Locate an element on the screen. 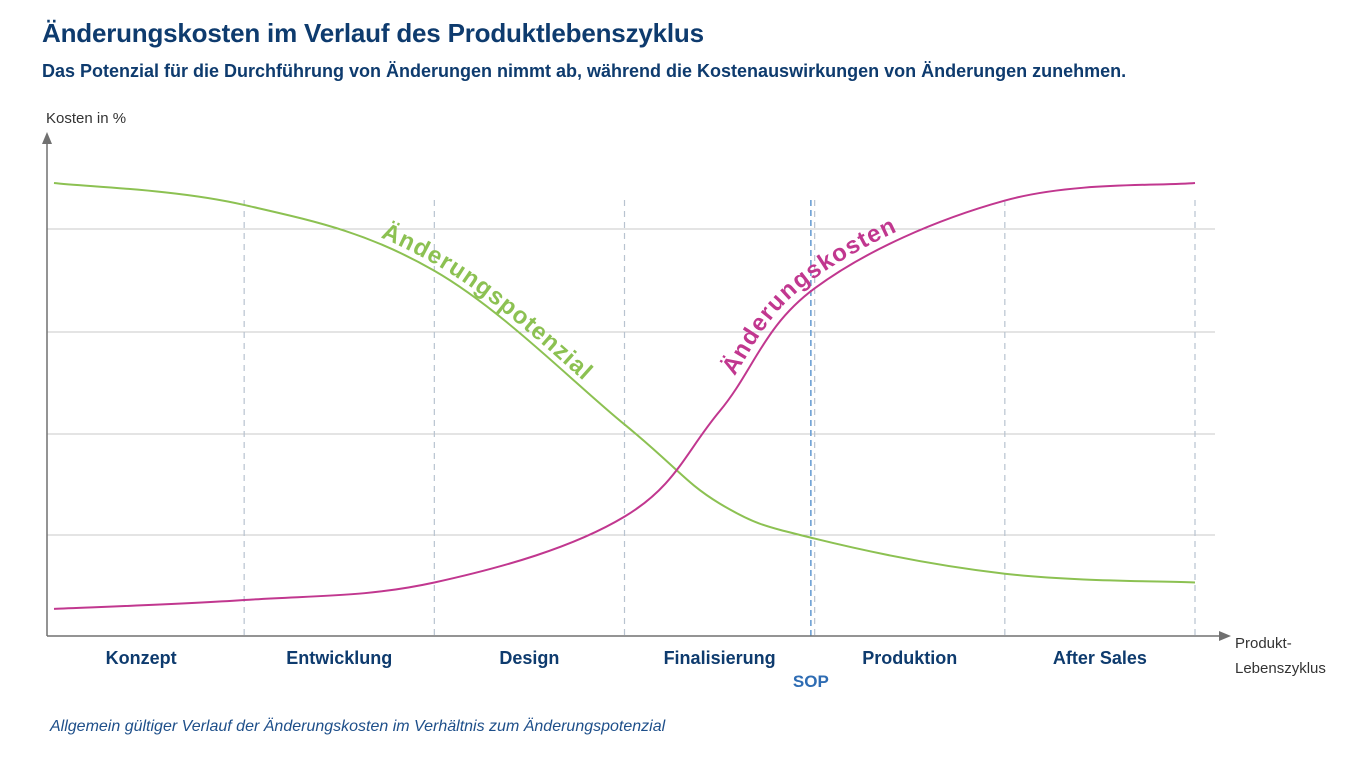 The image size is (1366, 768). x-axis-label-line-1: Produkt- is located at coordinates (1263, 643).